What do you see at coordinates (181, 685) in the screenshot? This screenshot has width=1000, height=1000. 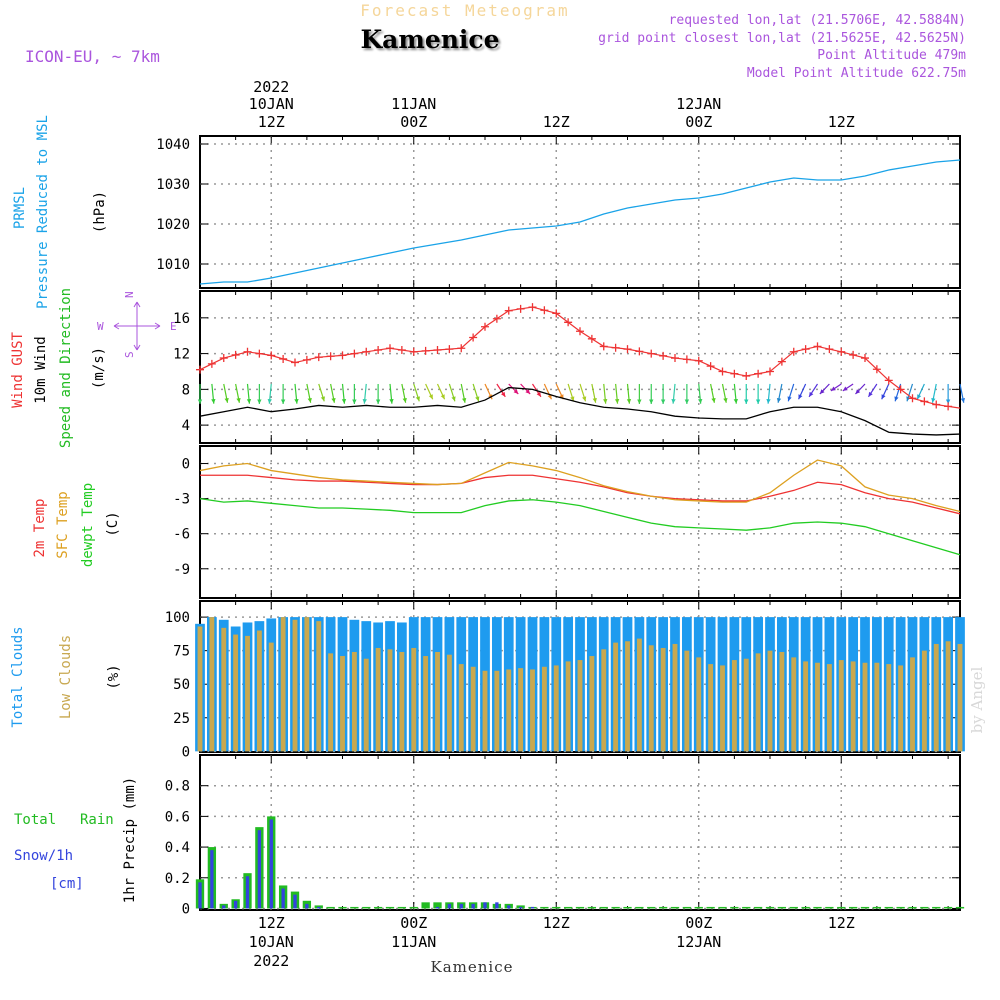 I see `y-tick-label: 50` at bounding box center [181, 685].